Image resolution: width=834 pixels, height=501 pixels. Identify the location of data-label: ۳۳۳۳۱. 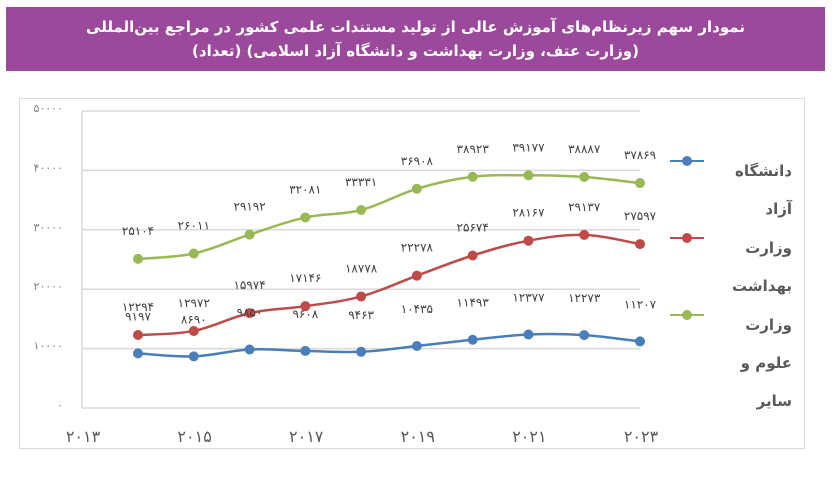
(361, 182).